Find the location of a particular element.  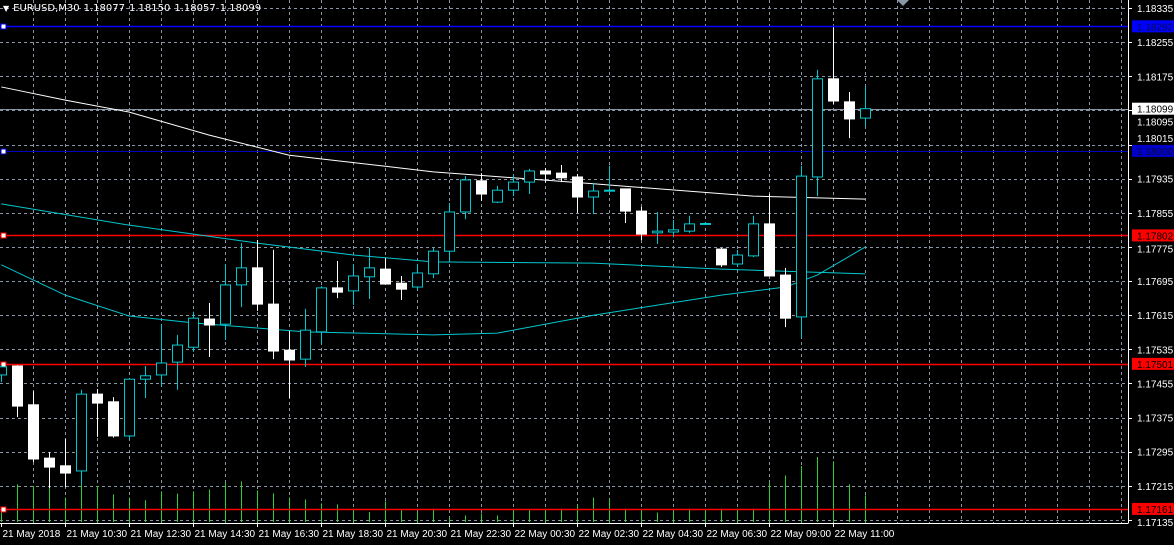

low-value: 1.18057 is located at coordinates (195, 8).